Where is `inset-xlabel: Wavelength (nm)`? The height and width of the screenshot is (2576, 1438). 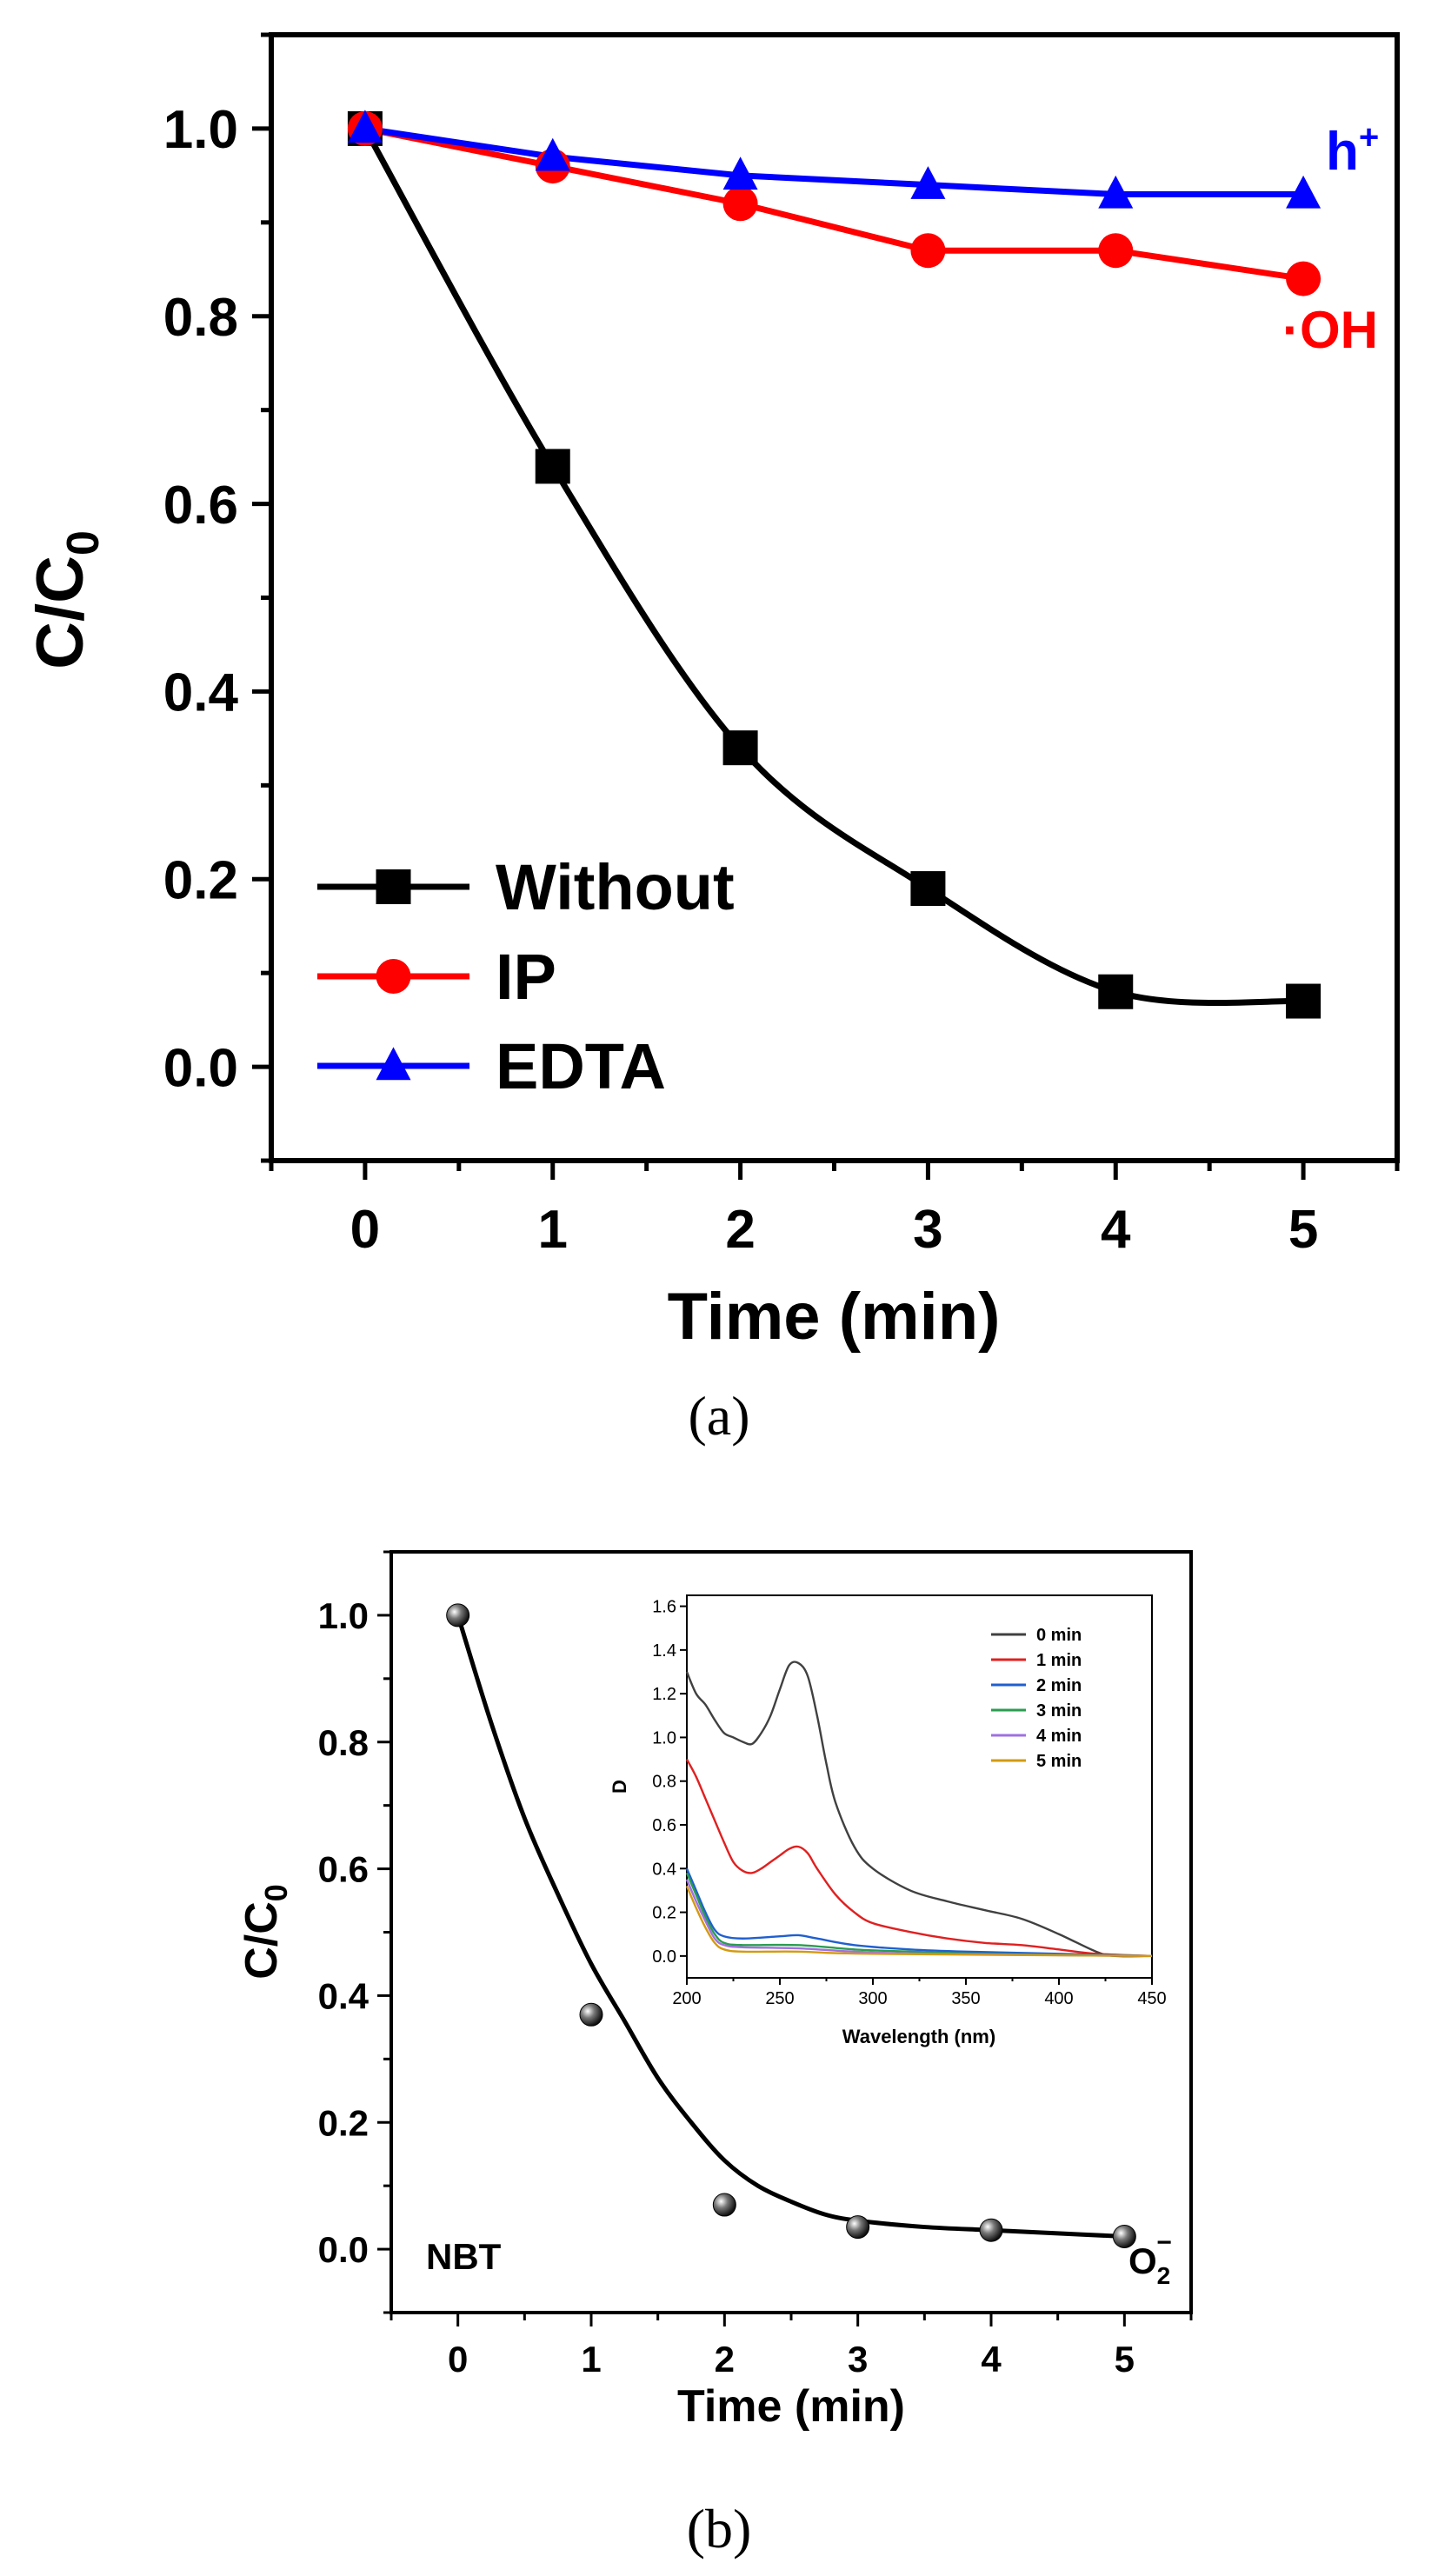 inset-xlabel: Wavelength (nm) is located at coordinates (918, 2036).